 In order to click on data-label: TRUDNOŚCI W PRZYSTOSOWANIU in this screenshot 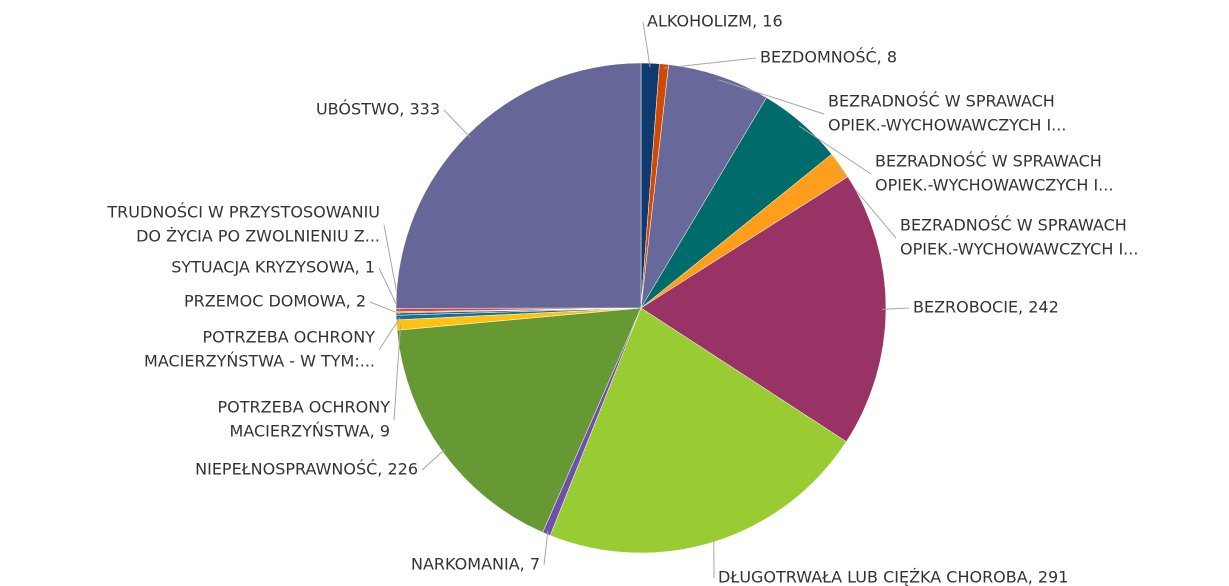, I will do `click(243, 212)`.